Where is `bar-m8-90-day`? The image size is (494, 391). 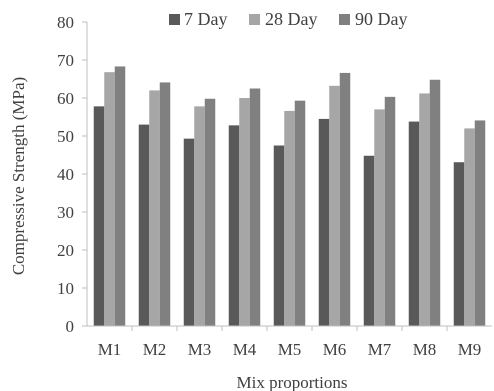
bar-m8-90-day is located at coordinates (435, 202).